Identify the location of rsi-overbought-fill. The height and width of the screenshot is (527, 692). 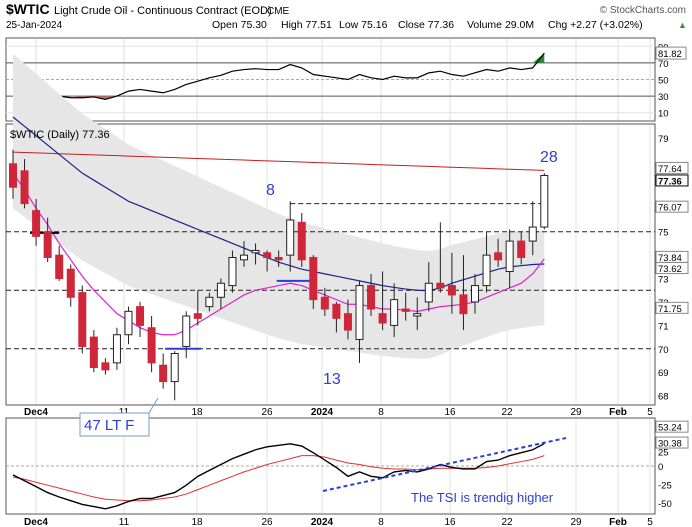
(538, 58).